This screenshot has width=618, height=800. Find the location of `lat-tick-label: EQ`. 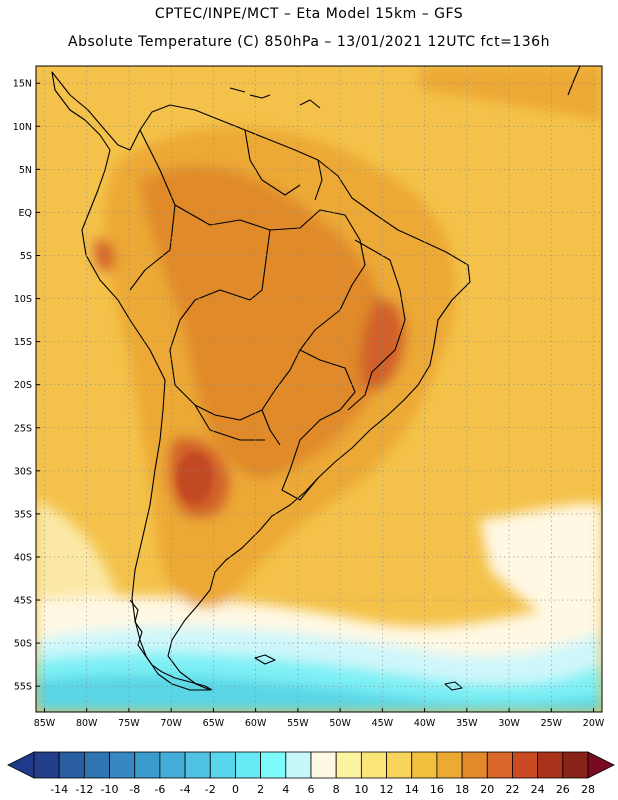

lat-tick-label: EQ is located at coordinates (25, 213).